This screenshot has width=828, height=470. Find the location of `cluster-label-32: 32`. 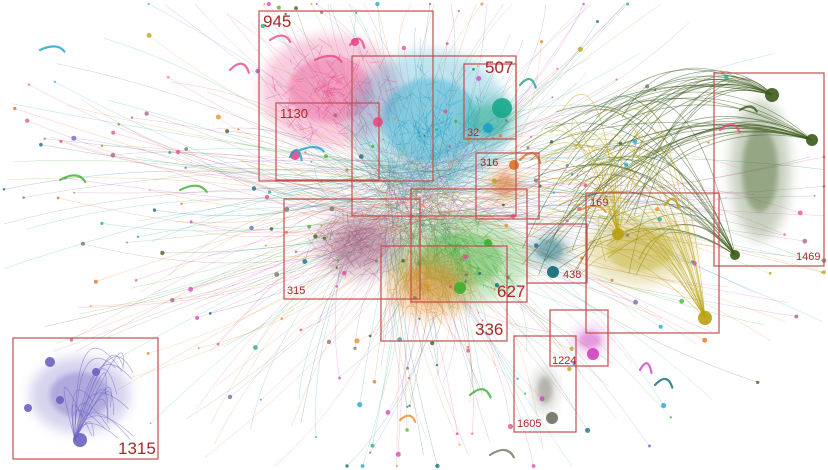

cluster-label-32: 32 is located at coordinates (473, 133).